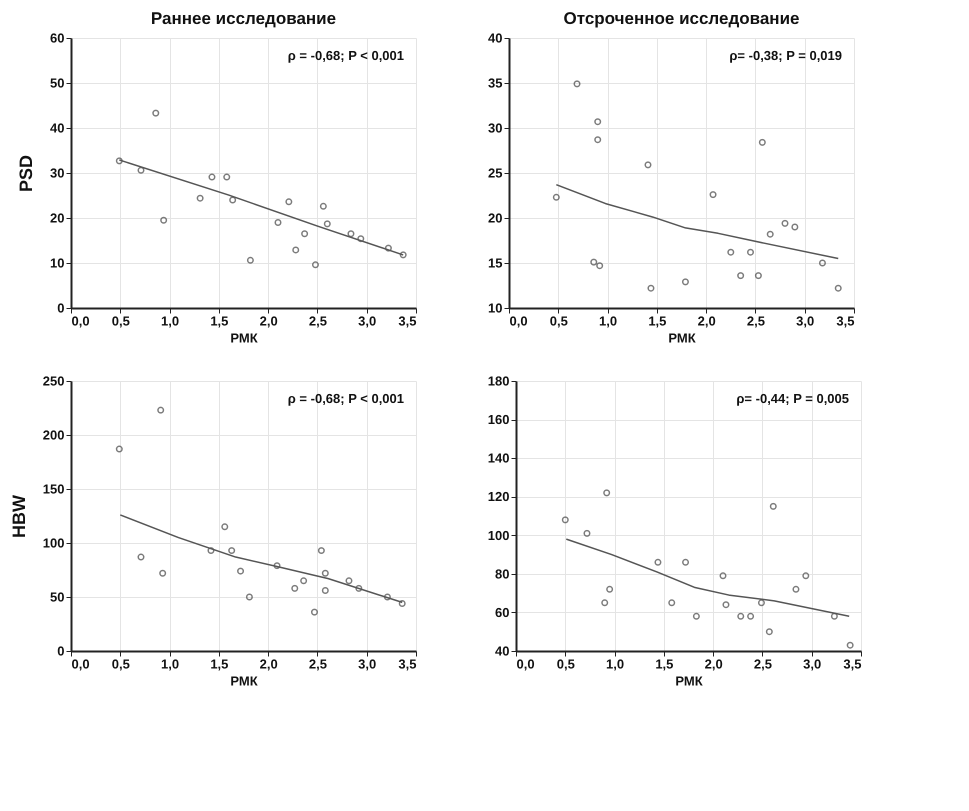  Describe the element at coordinates (53, 489) in the screenshot. I see `y-tick-label: 150` at that location.